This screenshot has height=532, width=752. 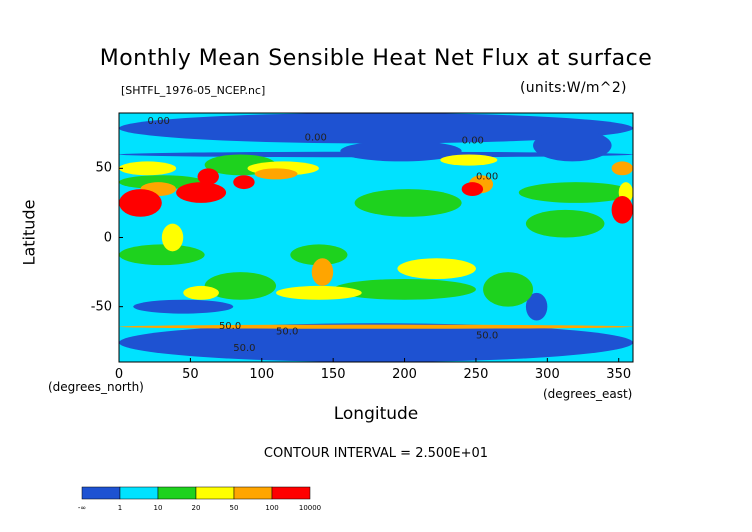 I want to click on units-label: (units:W/m^2), so click(x=573, y=88).